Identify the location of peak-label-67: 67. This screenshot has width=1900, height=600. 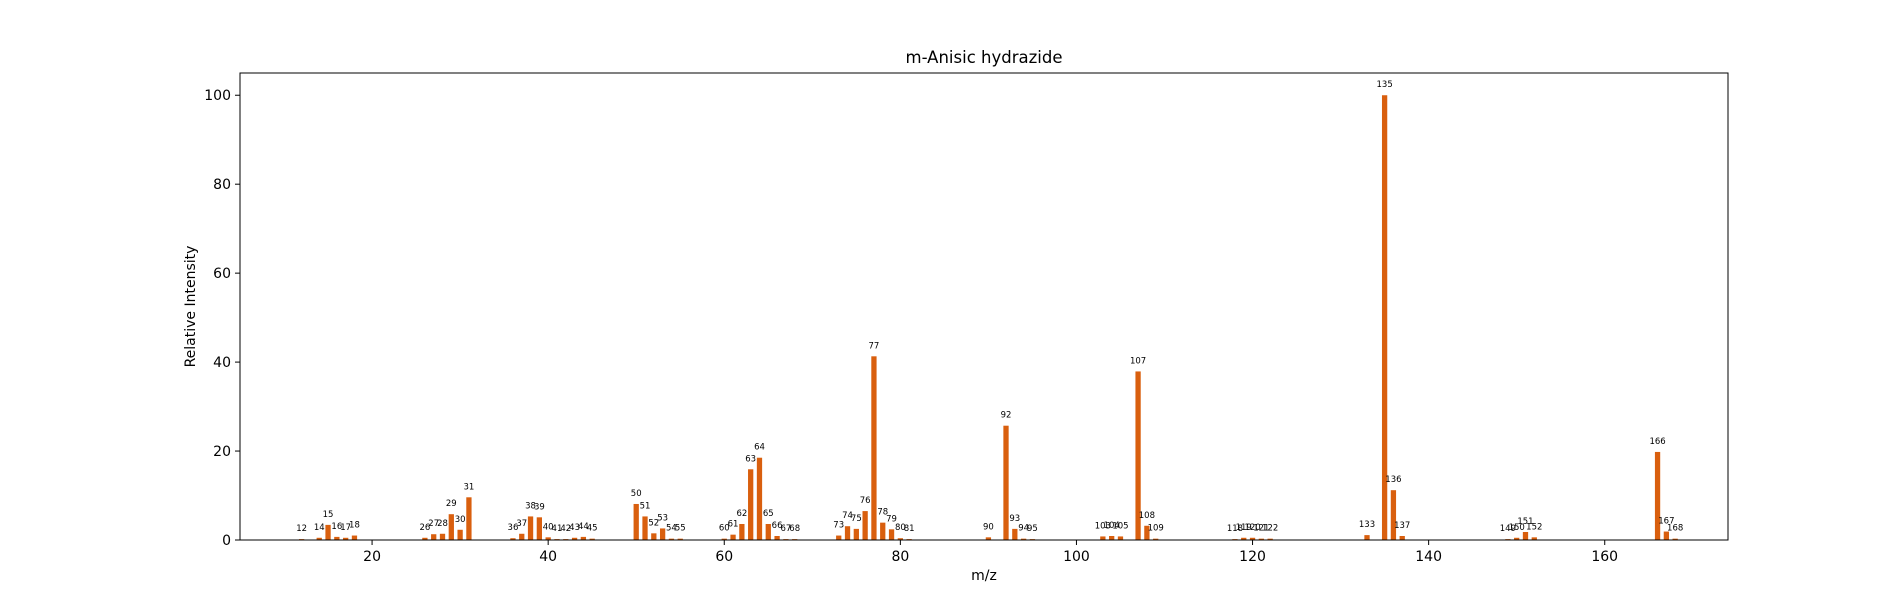
(785, 529).